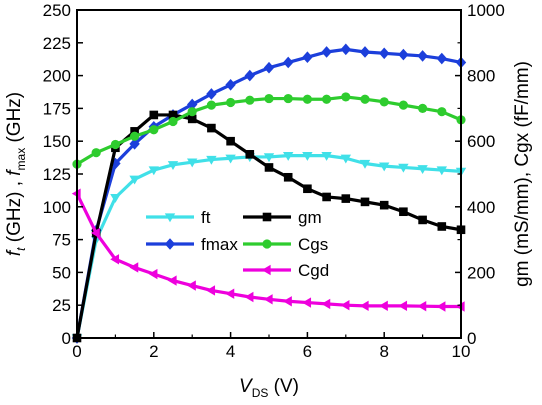 The width and height of the screenshot is (542, 405). Describe the element at coordinates (481, 207) in the screenshot. I see `y-right-tick-label: 400` at that location.